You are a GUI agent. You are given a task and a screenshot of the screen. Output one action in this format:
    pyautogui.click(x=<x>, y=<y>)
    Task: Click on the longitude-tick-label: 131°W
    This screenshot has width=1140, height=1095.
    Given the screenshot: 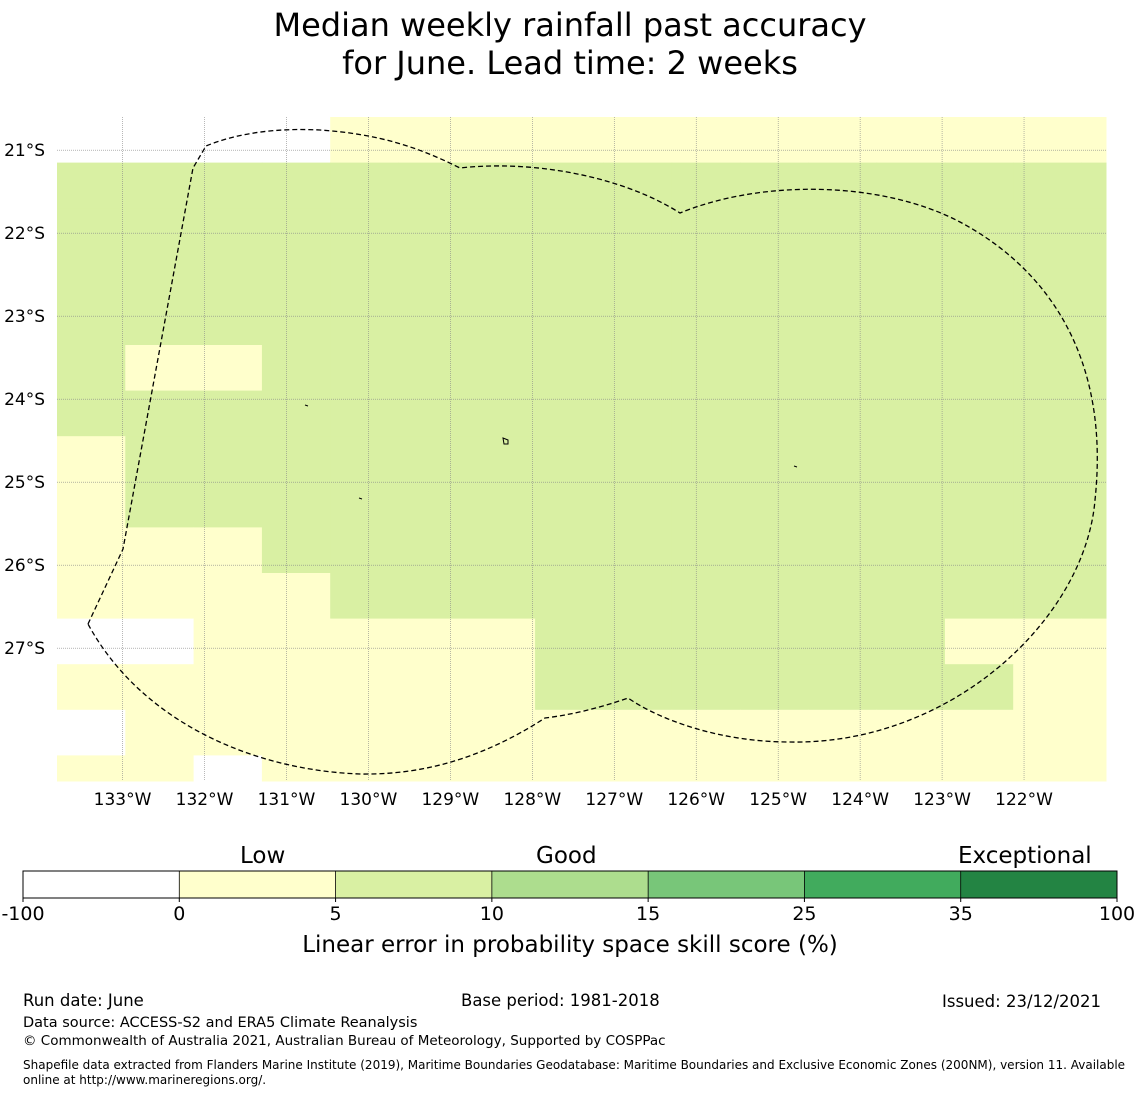 What is the action you would take?
    pyautogui.click(x=287, y=800)
    